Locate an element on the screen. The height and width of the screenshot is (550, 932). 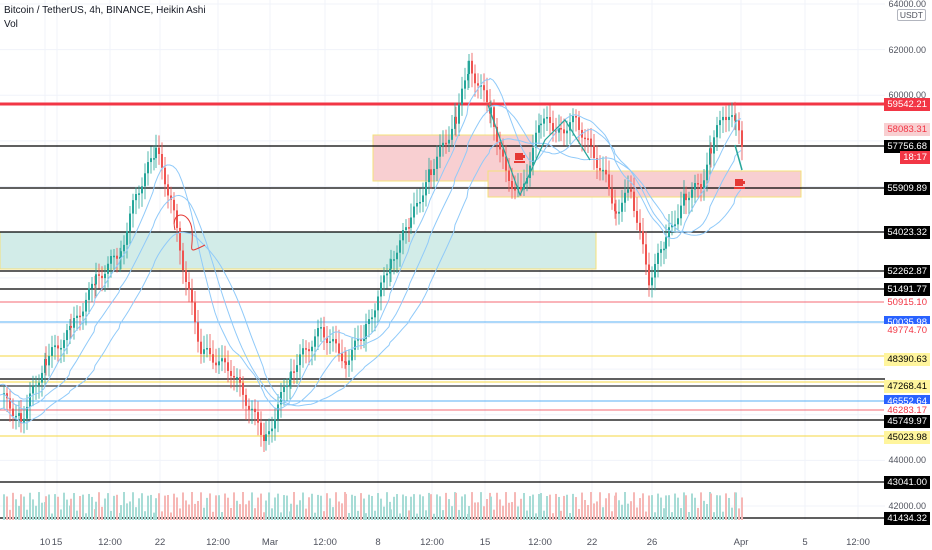
volume-label: Vol is located at coordinates (11, 24).